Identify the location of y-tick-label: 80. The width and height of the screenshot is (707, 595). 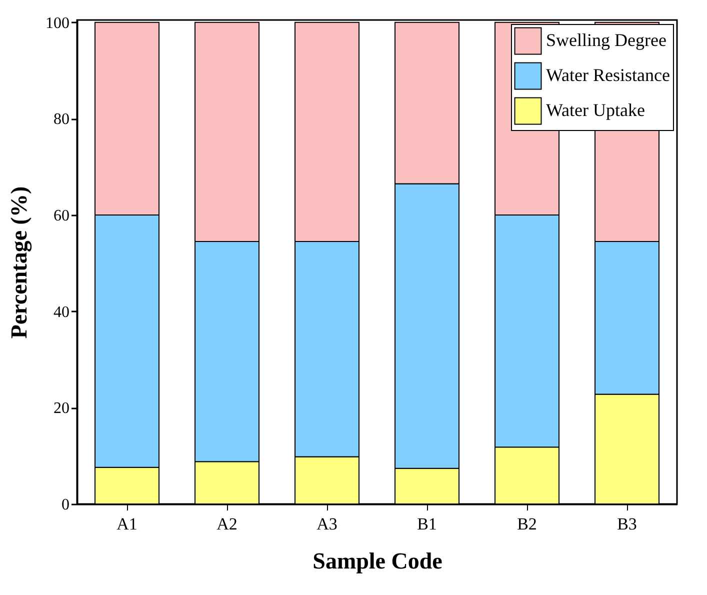
(62, 119).